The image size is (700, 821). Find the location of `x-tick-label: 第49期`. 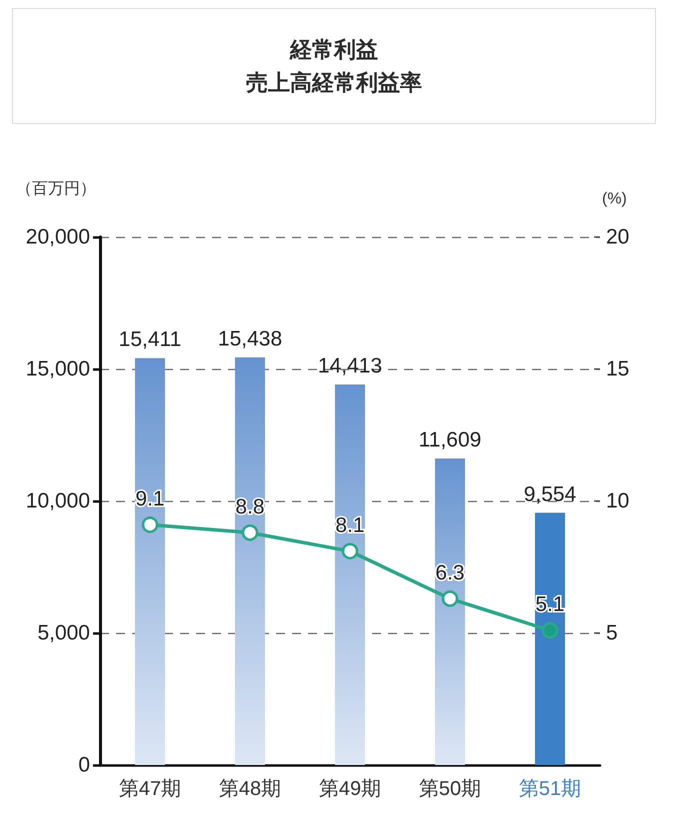

x-tick-label: 第49期 is located at coordinates (350, 789).